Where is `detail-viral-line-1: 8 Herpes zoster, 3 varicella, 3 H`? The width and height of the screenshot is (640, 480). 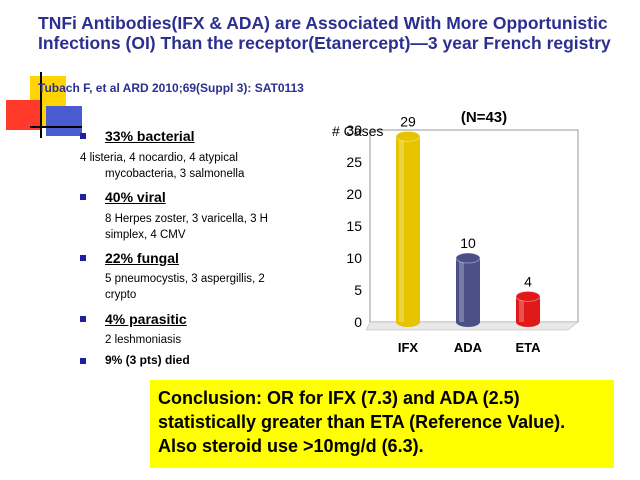 detail-viral-line-1: 8 Herpes zoster, 3 varicella, 3 H is located at coordinates (186, 219).